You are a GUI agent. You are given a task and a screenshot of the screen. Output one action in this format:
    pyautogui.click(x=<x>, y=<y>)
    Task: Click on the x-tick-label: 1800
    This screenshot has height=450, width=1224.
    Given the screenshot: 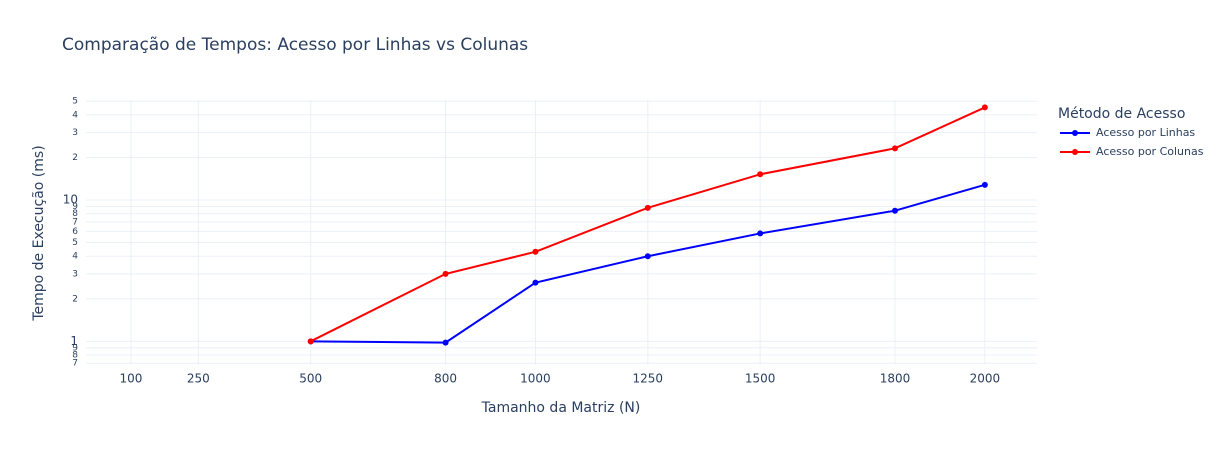 What is the action you would take?
    pyautogui.click(x=895, y=379)
    